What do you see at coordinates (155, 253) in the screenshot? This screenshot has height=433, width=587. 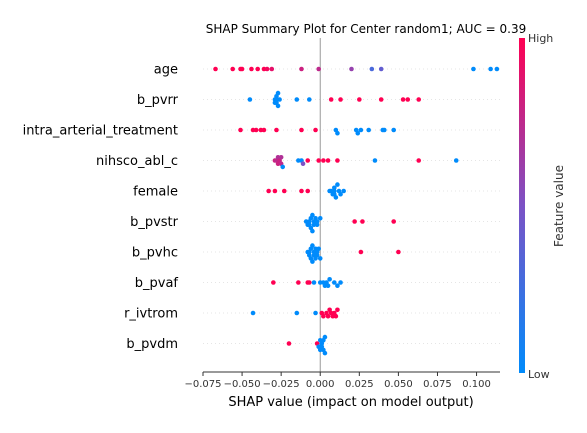 I see `y-label-b_pvhc: b_pvhc` at bounding box center [155, 253].